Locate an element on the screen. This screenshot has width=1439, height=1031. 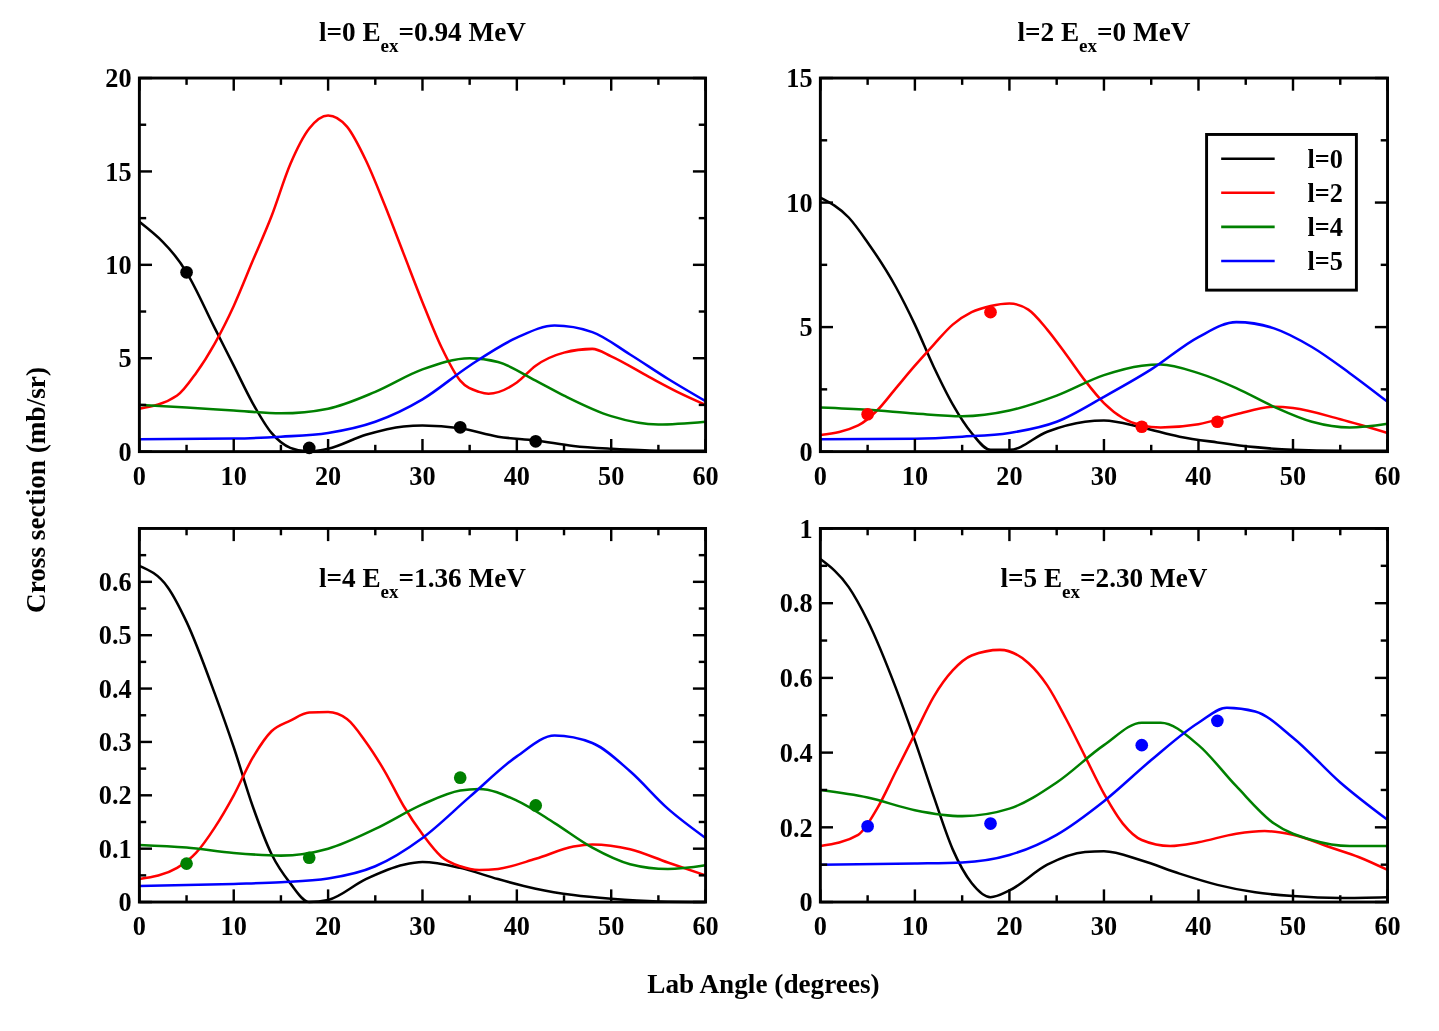
legend-label: l=0 is located at coordinates (1325, 159).